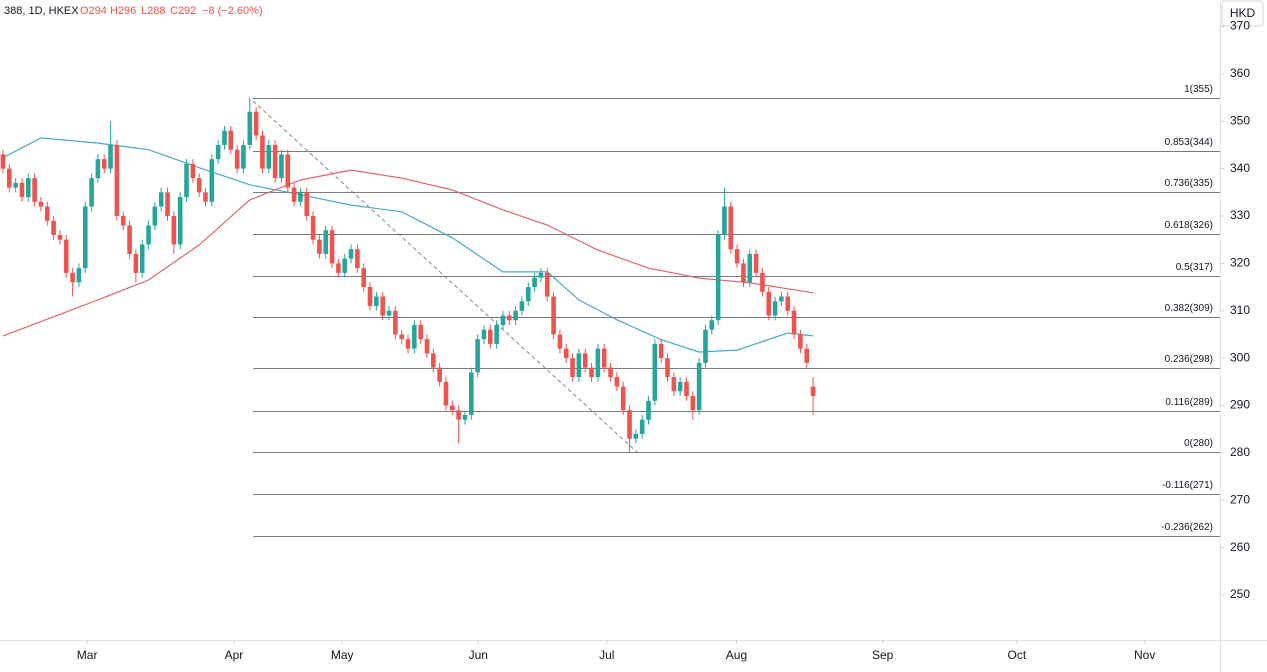  I want to click on fib-label: -0.236(262), so click(1187, 527).